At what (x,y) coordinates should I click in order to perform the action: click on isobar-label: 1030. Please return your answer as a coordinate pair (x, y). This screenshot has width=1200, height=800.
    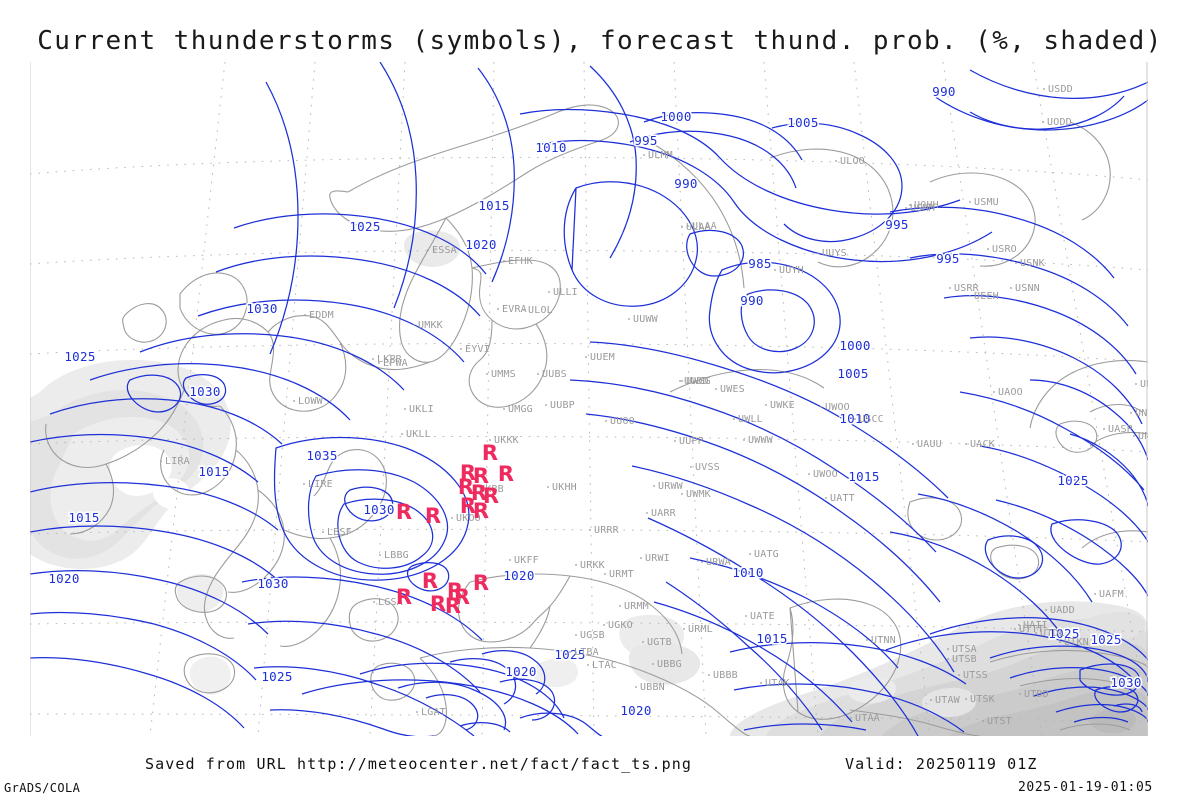
    Looking at the image, I should click on (378, 509).